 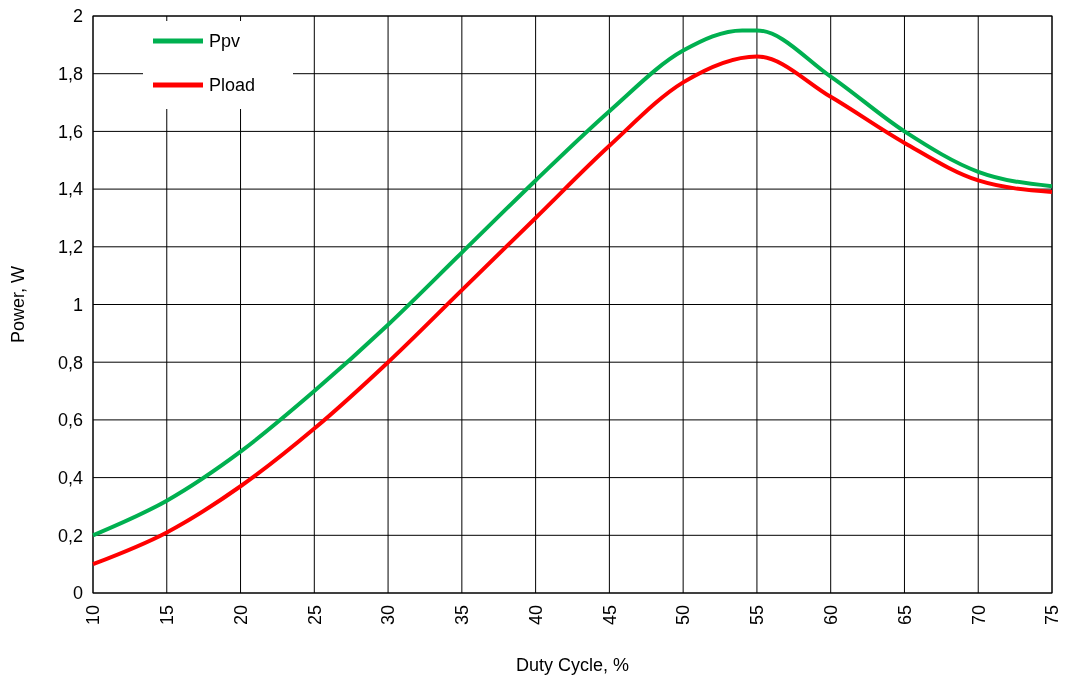 I want to click on y-tick-label: 1,4, so click(x=70, y=189).